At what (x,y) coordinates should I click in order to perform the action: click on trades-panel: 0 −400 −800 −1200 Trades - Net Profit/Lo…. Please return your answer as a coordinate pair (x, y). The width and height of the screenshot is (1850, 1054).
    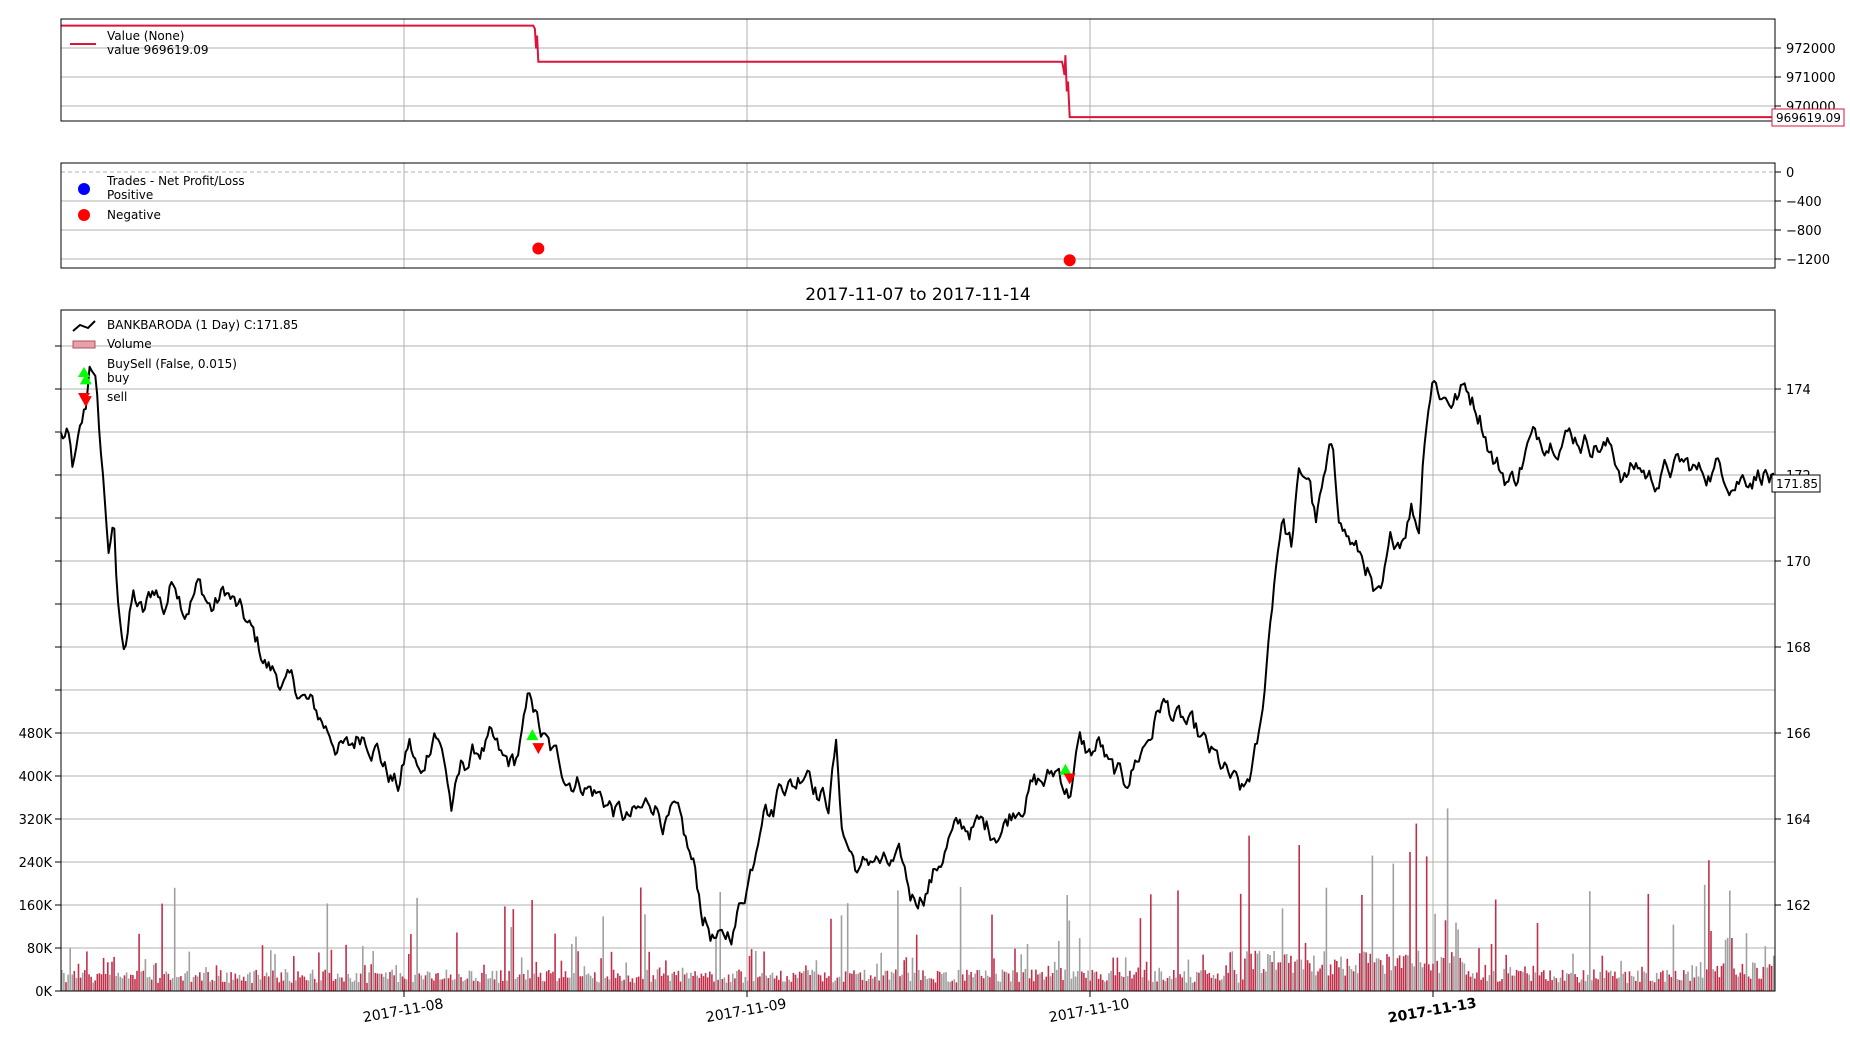
    Looking at the image, I should click on (945, 215).